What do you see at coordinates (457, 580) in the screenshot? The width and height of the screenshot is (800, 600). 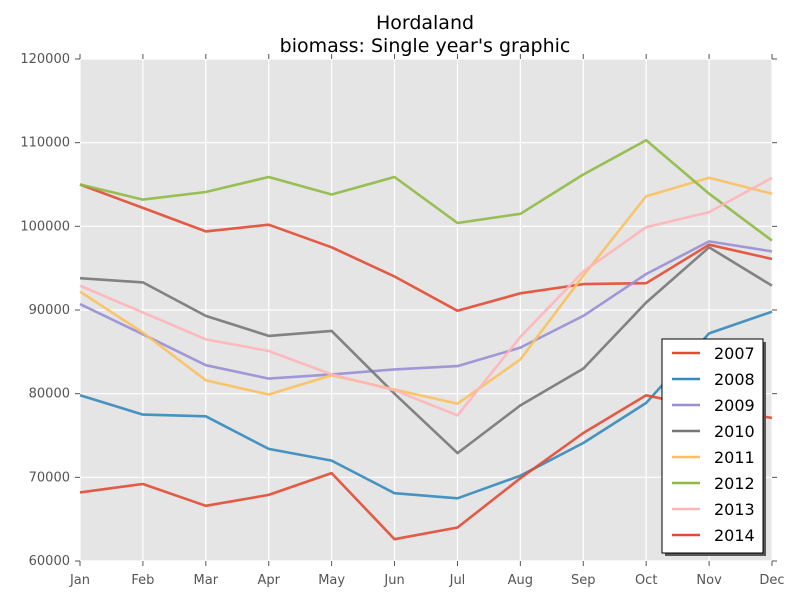 I see `x-tick-label: Jul` at bounding box center [457, 580].